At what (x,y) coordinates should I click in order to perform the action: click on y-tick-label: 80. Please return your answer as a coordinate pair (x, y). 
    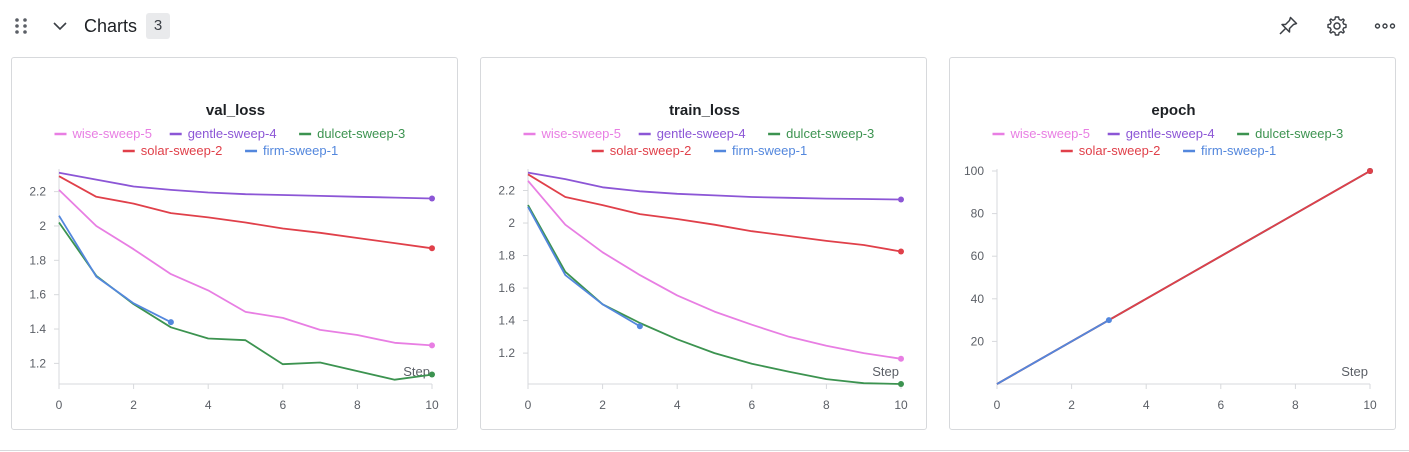
    Looking at the image, I should click on (978, 214).